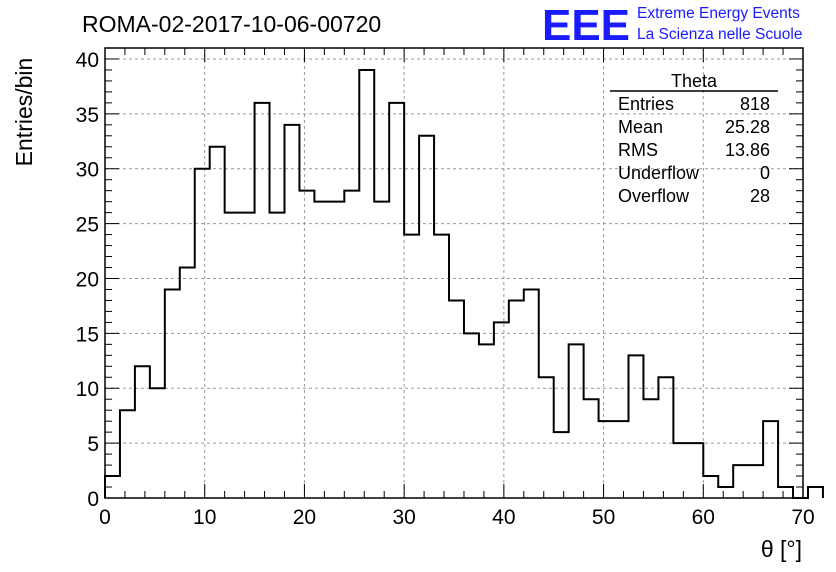 Image resolution: width=836 pixels, height=572 pixels. Describe the element at coordinates (755, 104) in the screenshot. I see `stats-row-value: 818` at that location.